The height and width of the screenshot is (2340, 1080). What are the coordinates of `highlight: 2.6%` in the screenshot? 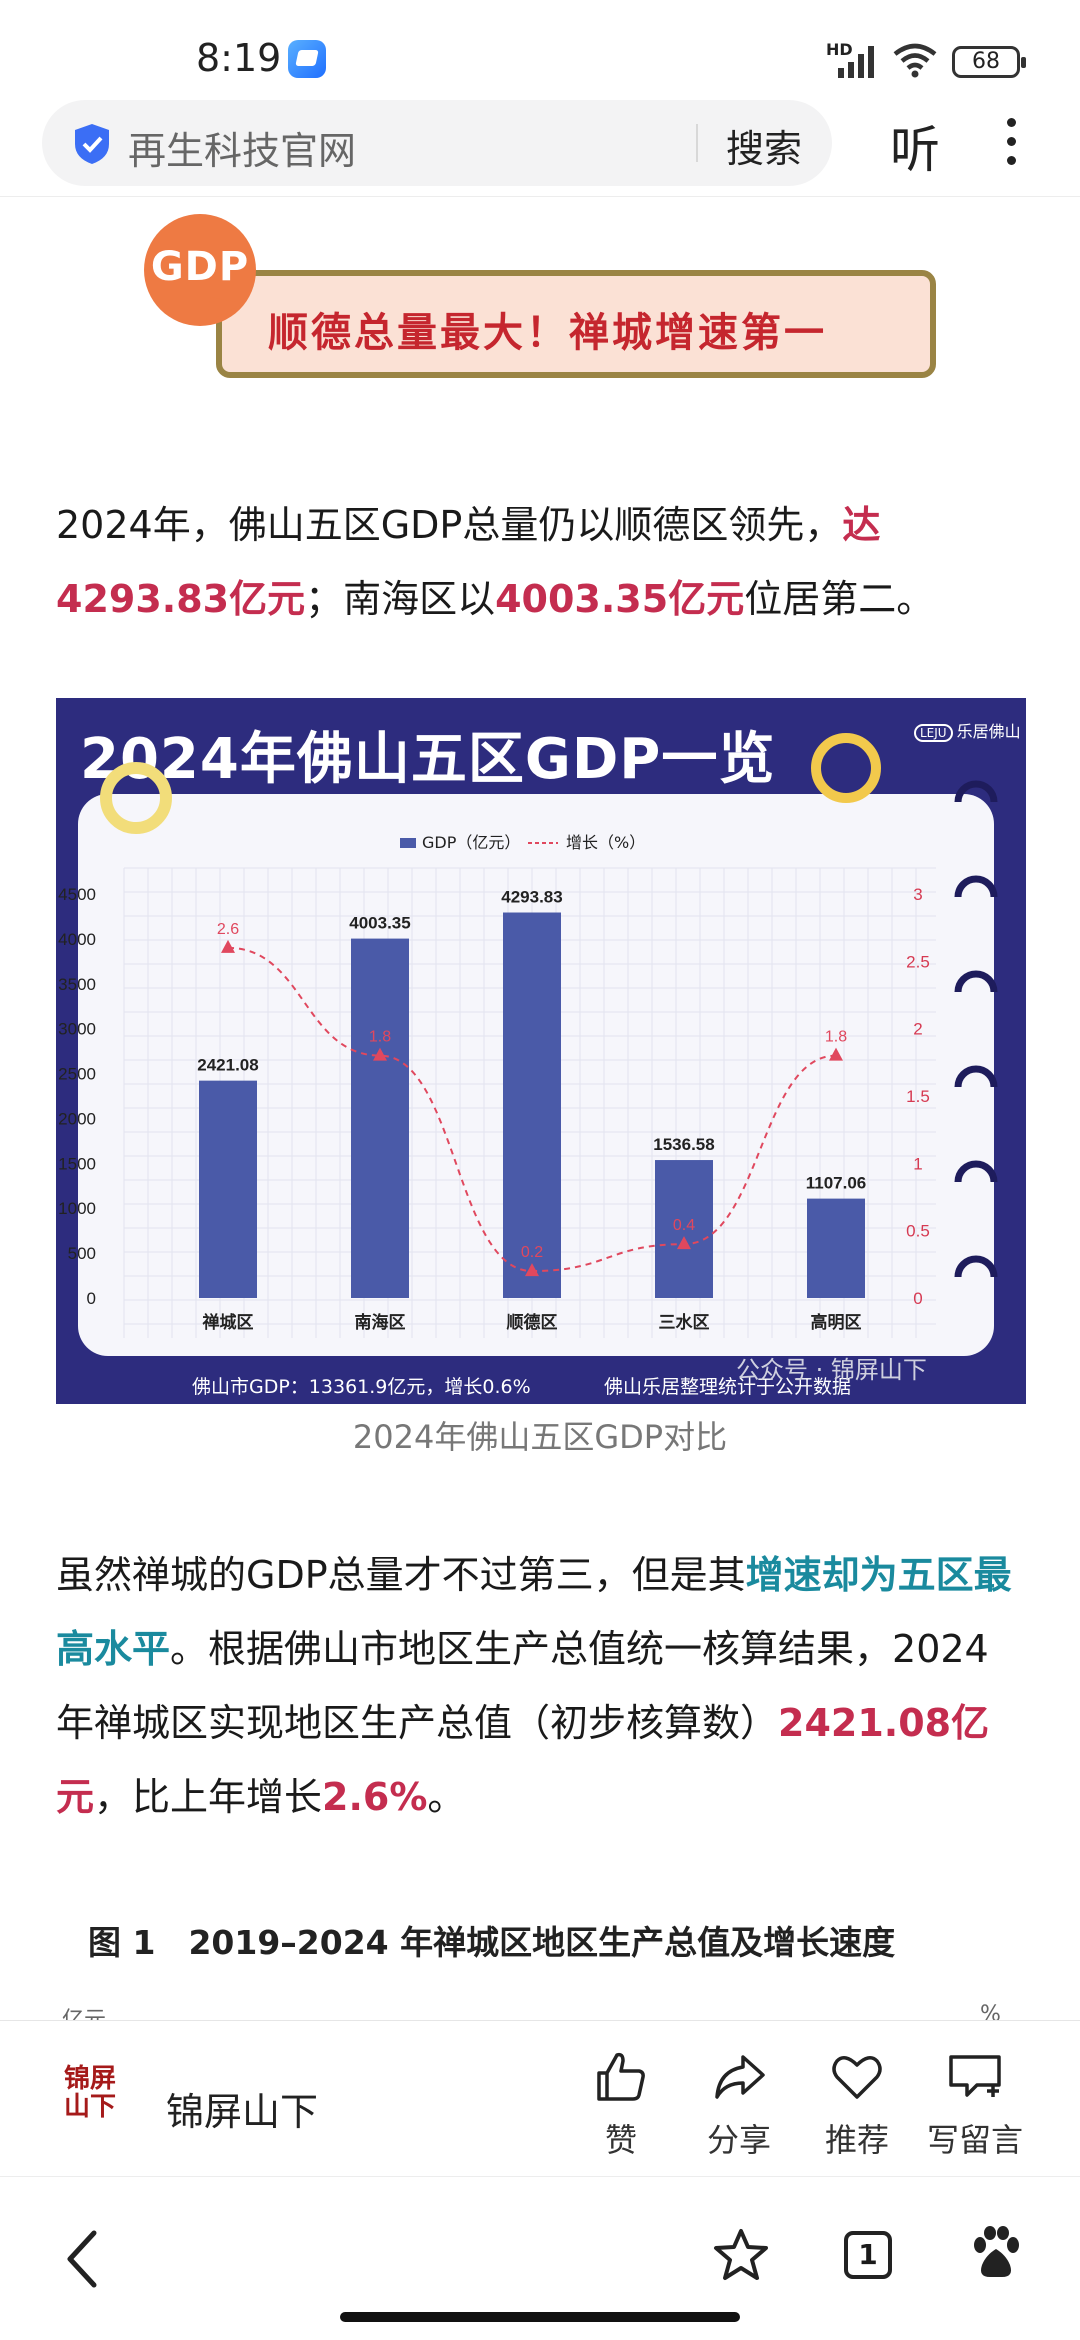 It's located at (375, 1797).